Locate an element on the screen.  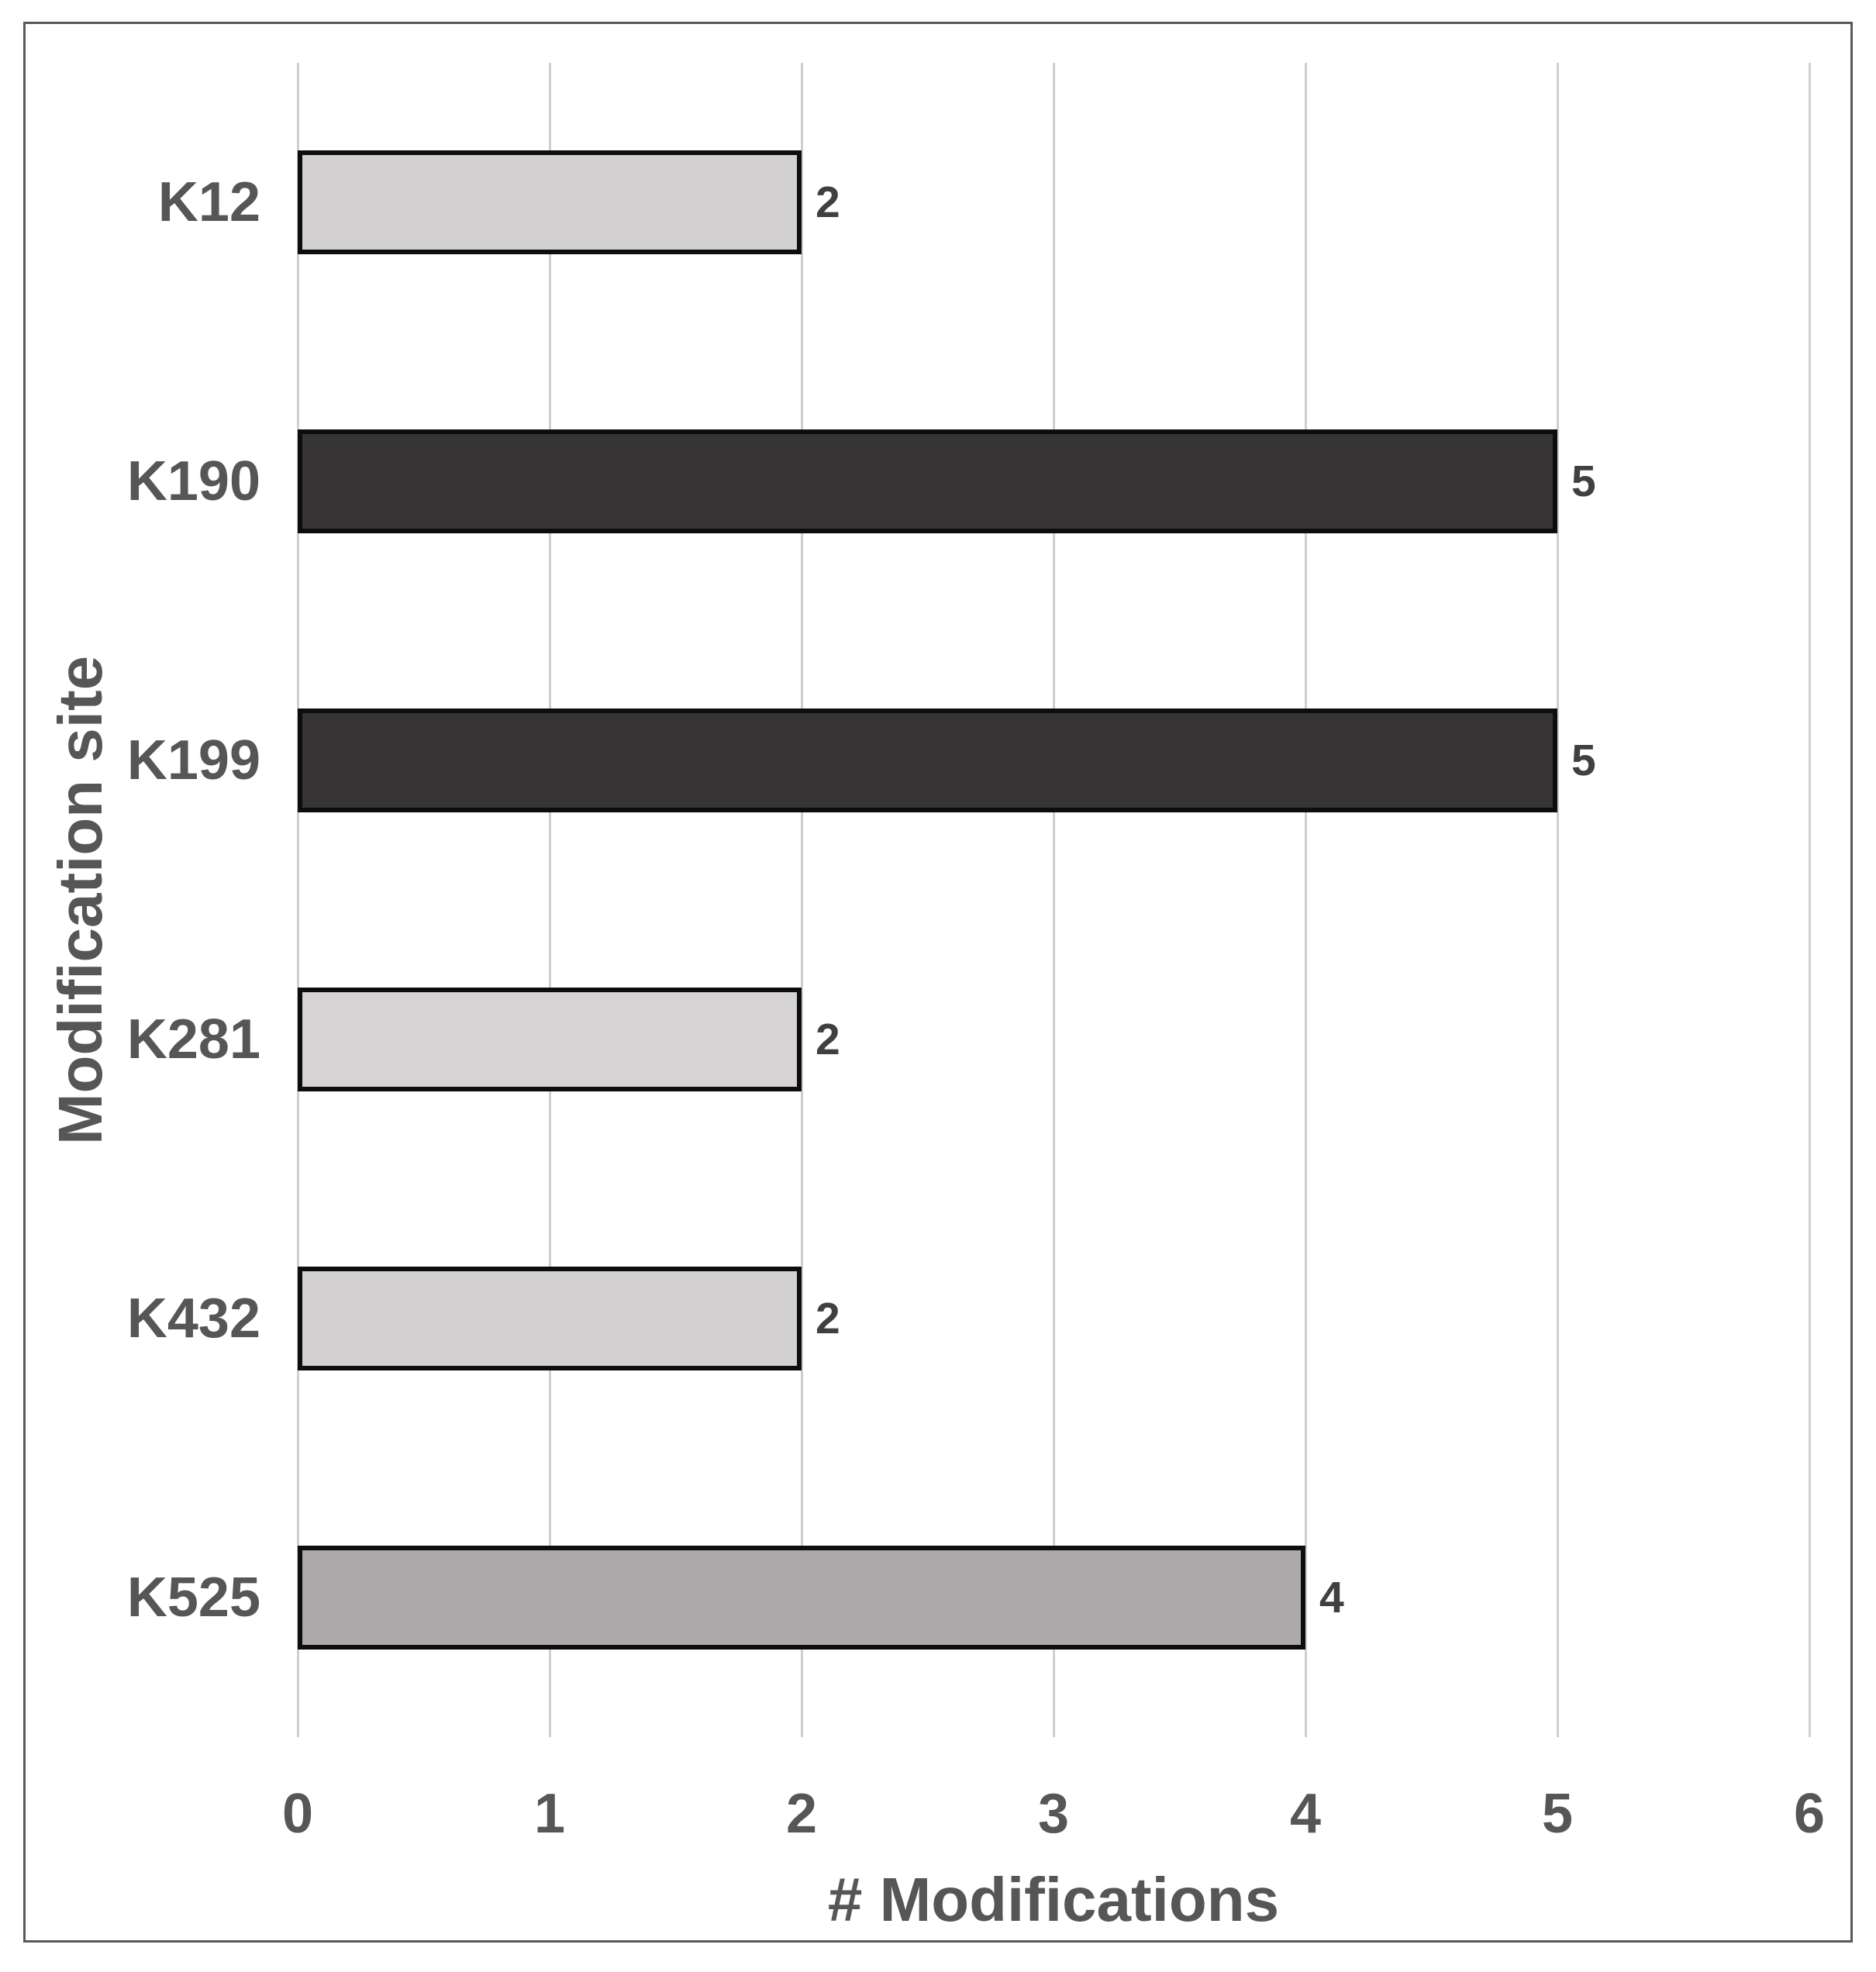
x-tick-label: 3 is located at coordinates (1053, 1814).